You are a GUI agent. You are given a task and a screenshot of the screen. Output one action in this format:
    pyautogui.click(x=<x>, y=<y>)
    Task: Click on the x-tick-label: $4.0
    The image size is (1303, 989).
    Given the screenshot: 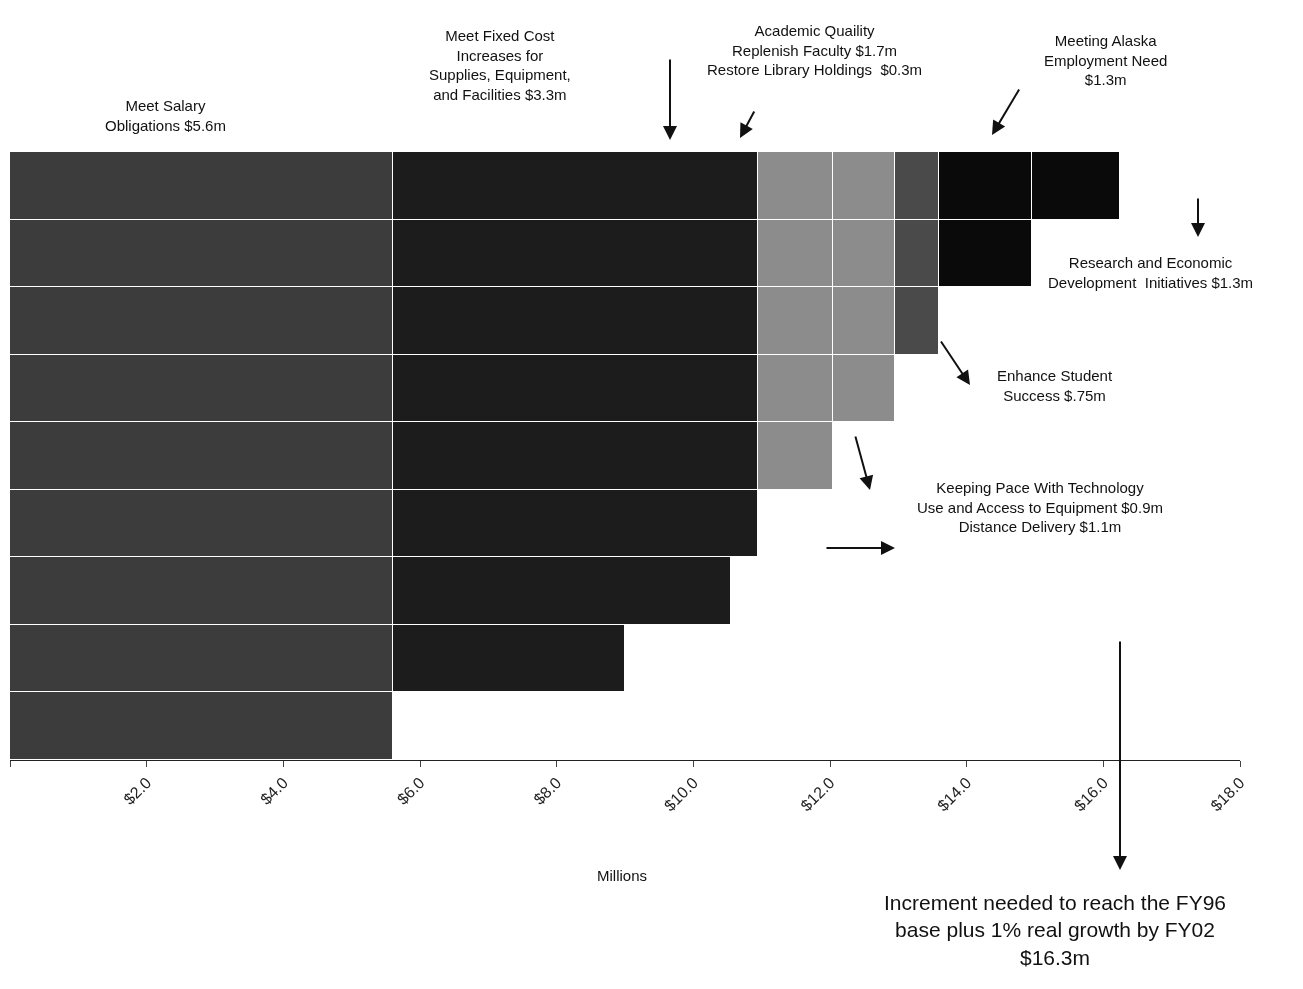 What is the action you would take?
    pyautogui.click(x=274, y=790)
    